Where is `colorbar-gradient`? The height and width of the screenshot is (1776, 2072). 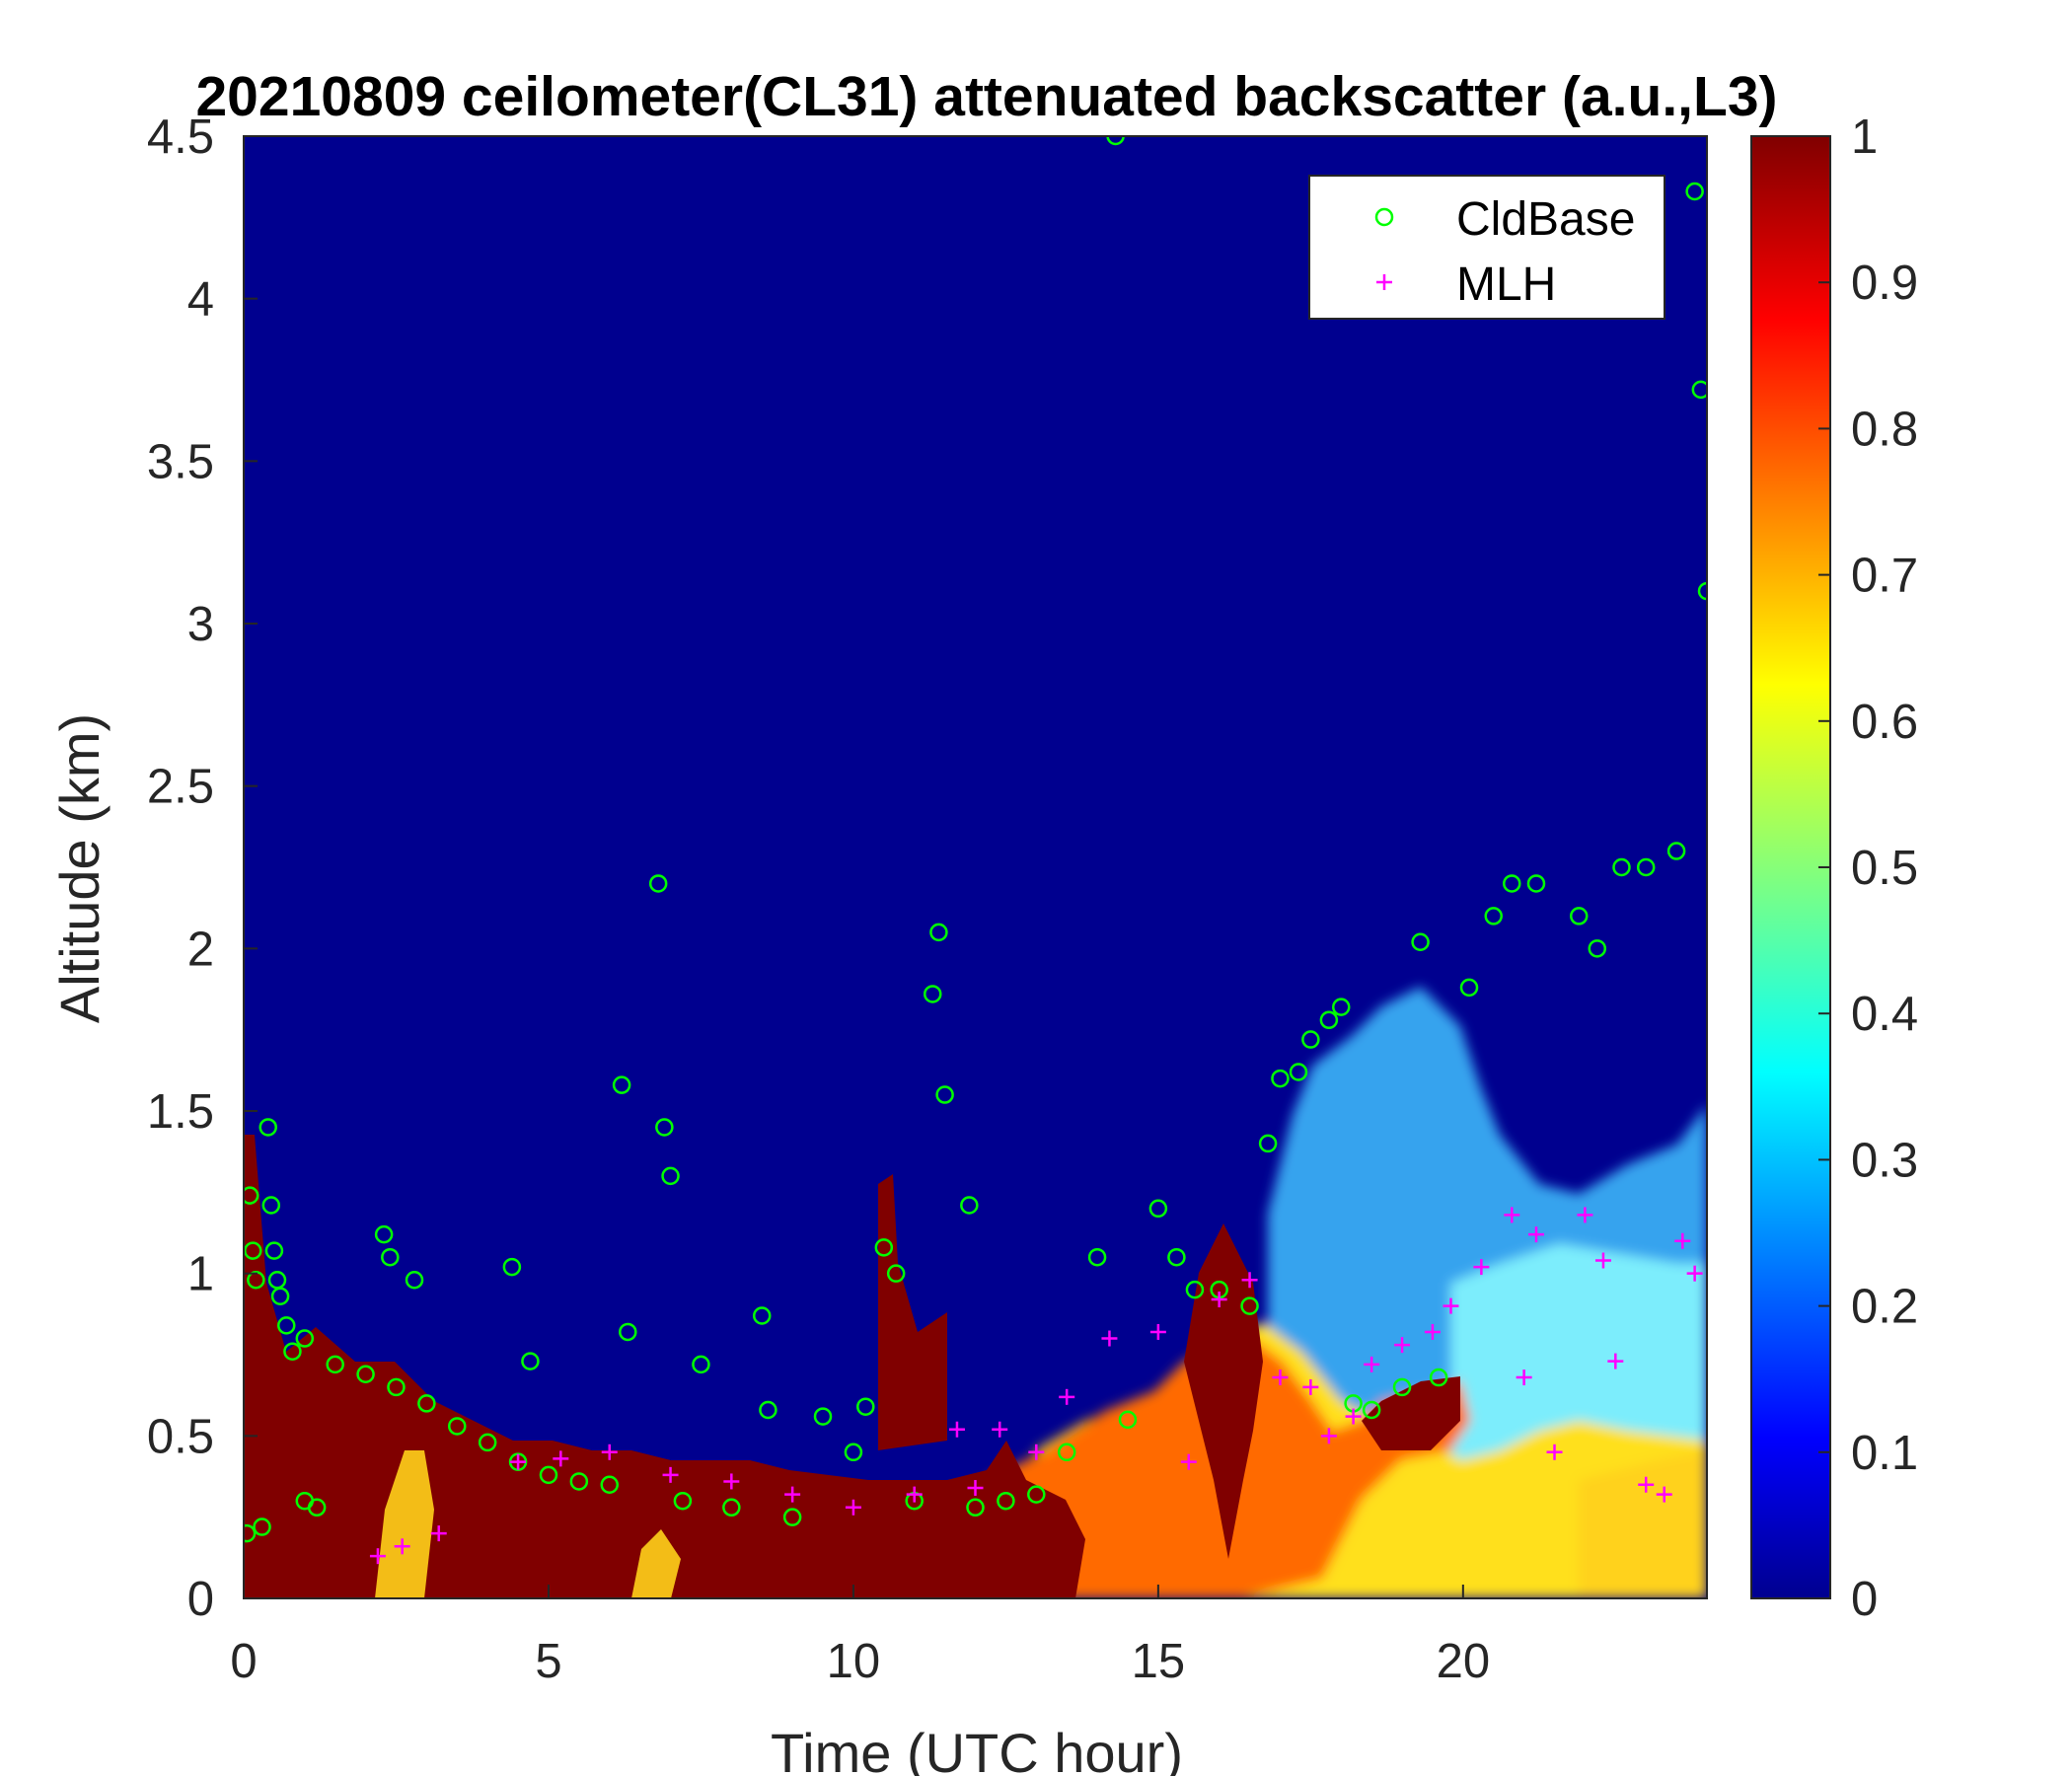
colorbar-gradient is located at coordinates (1791, 867).